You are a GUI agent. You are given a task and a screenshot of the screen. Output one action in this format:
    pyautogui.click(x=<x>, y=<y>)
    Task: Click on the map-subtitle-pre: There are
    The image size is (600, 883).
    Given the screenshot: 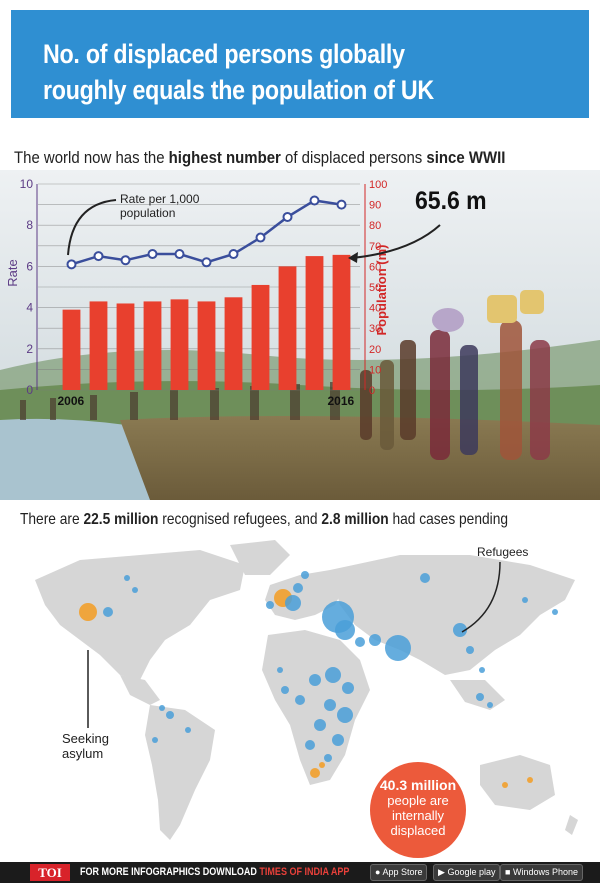 What is the action you would take?
    pyautogui.click(x=52, y=519)
    